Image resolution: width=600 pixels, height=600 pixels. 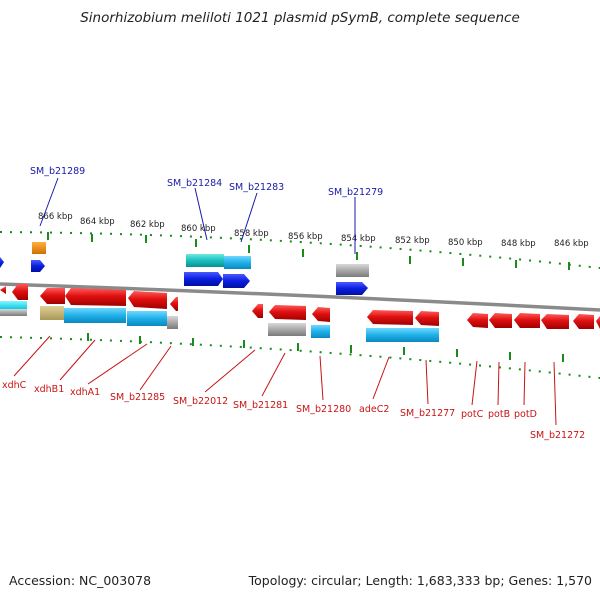 I want to click on tick-label-848: 848 kbp, so click(x=518, y=244).